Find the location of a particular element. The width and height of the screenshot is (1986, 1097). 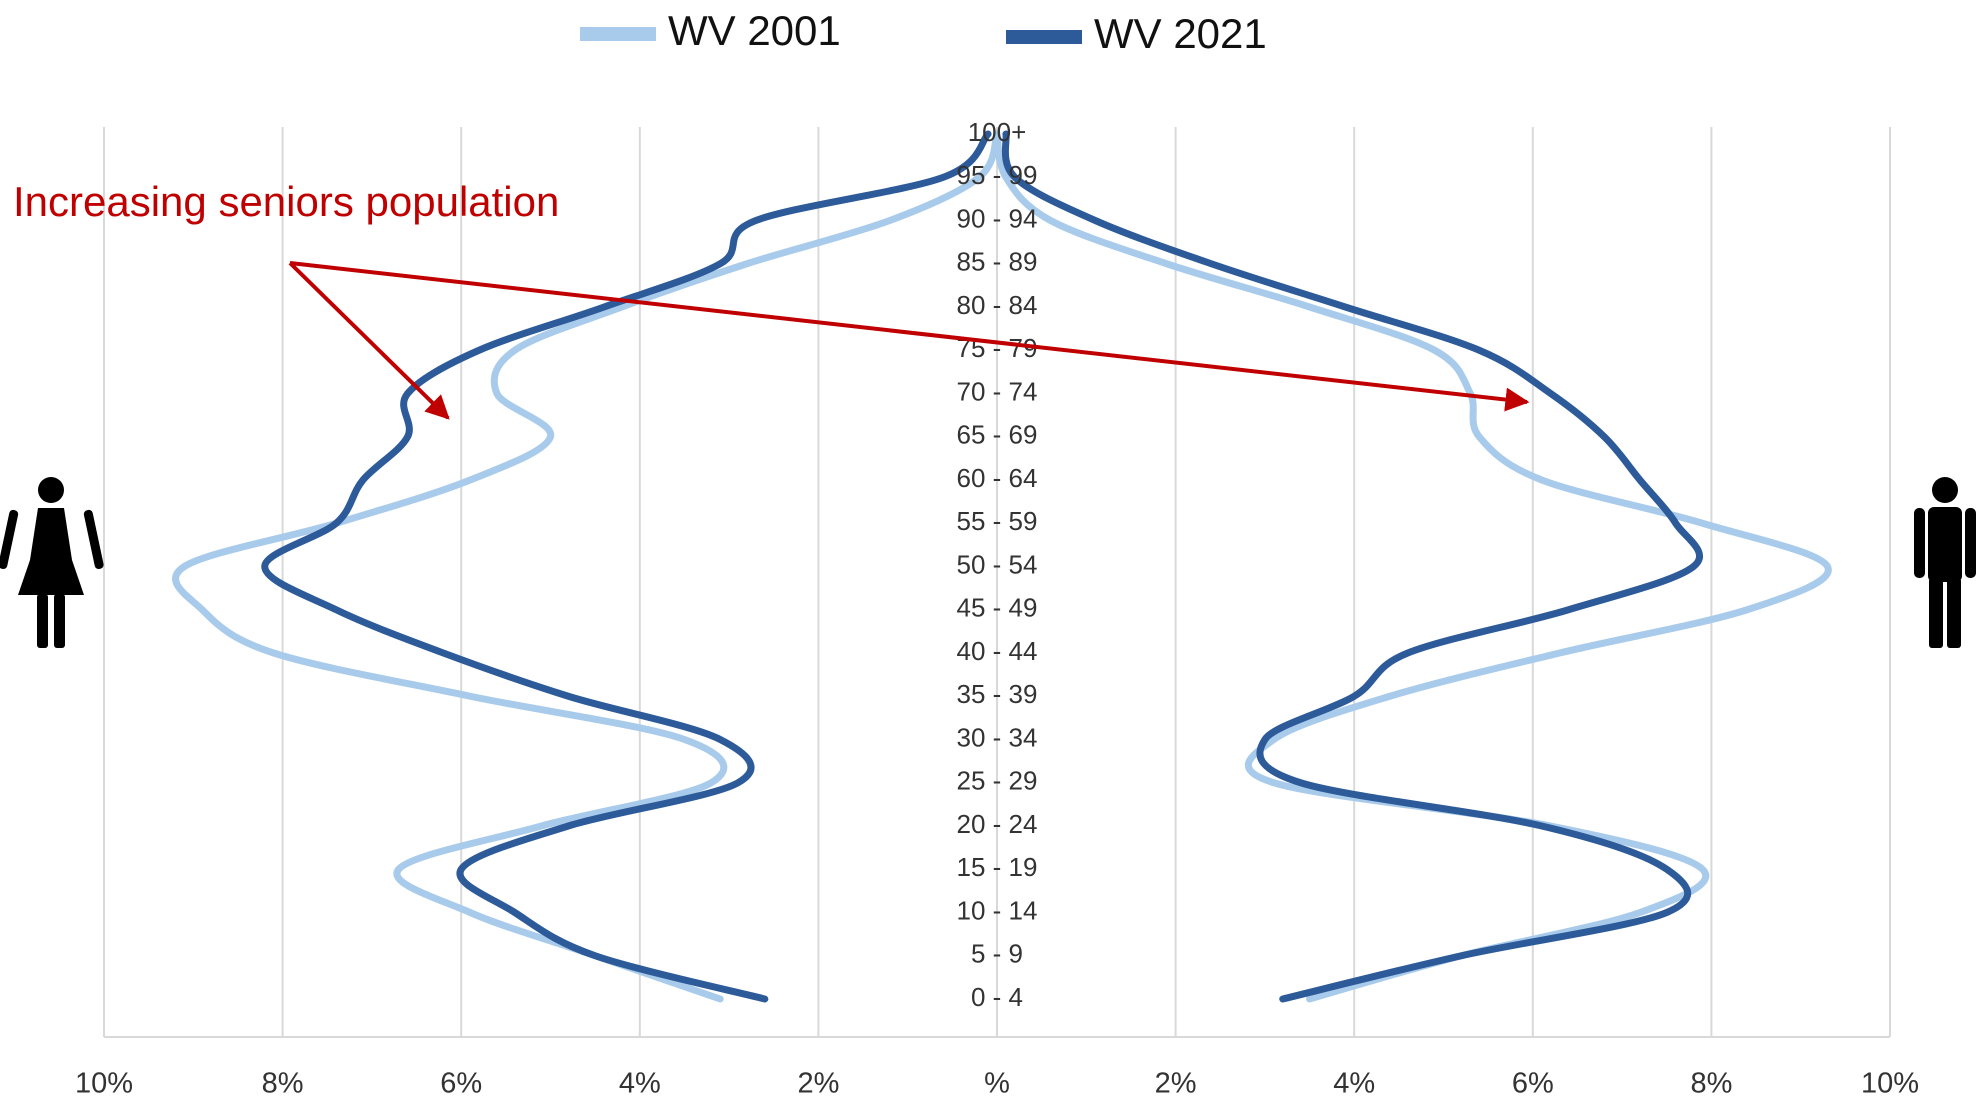

x-tick-label: % is located at coordinates (997, 1082).